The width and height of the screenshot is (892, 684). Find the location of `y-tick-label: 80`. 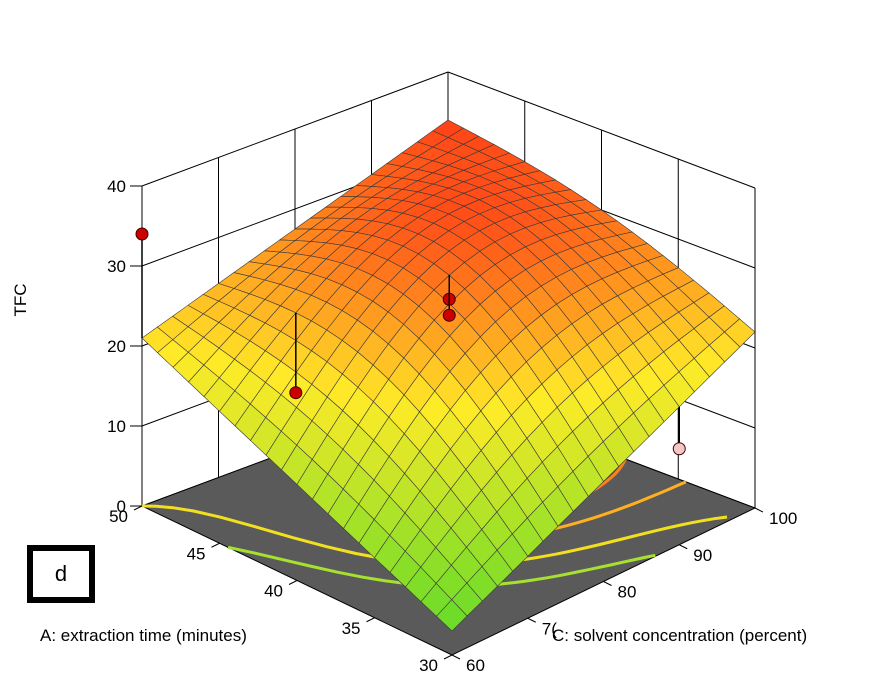

y-tick-label: 80 is located at coordinates (627, 592).